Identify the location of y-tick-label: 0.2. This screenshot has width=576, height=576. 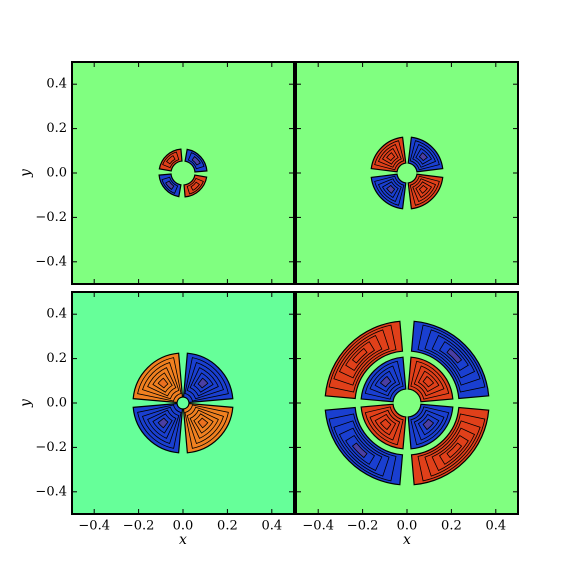
(56, 128).